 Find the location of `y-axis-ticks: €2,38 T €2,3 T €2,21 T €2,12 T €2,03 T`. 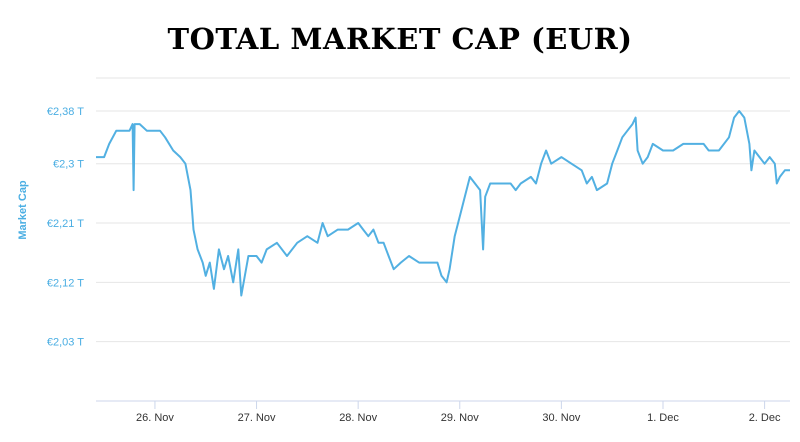

y-axis-ticks: €2,38 T €2,3 T €2,21 T €2,12 T €2,03 T is located at coordinates (65, 227).